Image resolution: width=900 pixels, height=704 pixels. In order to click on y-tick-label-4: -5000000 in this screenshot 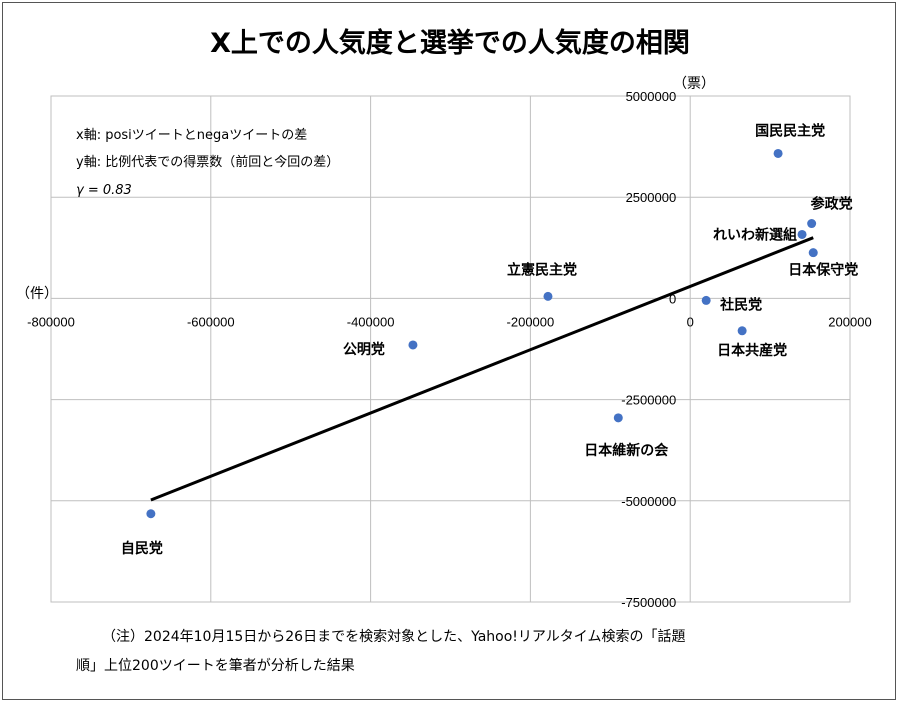, I will do `click(648, 501)`.